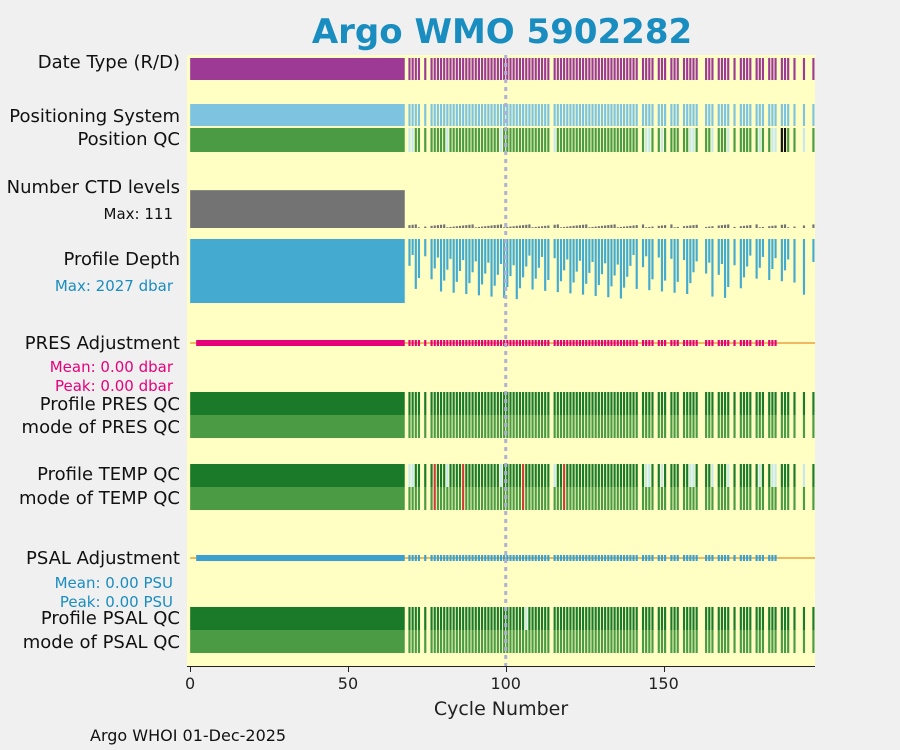  What do you see at coordinates (297, 403) in the screenshot?
I see `pres-profile-qc-block` at bounding box center [297, 403].